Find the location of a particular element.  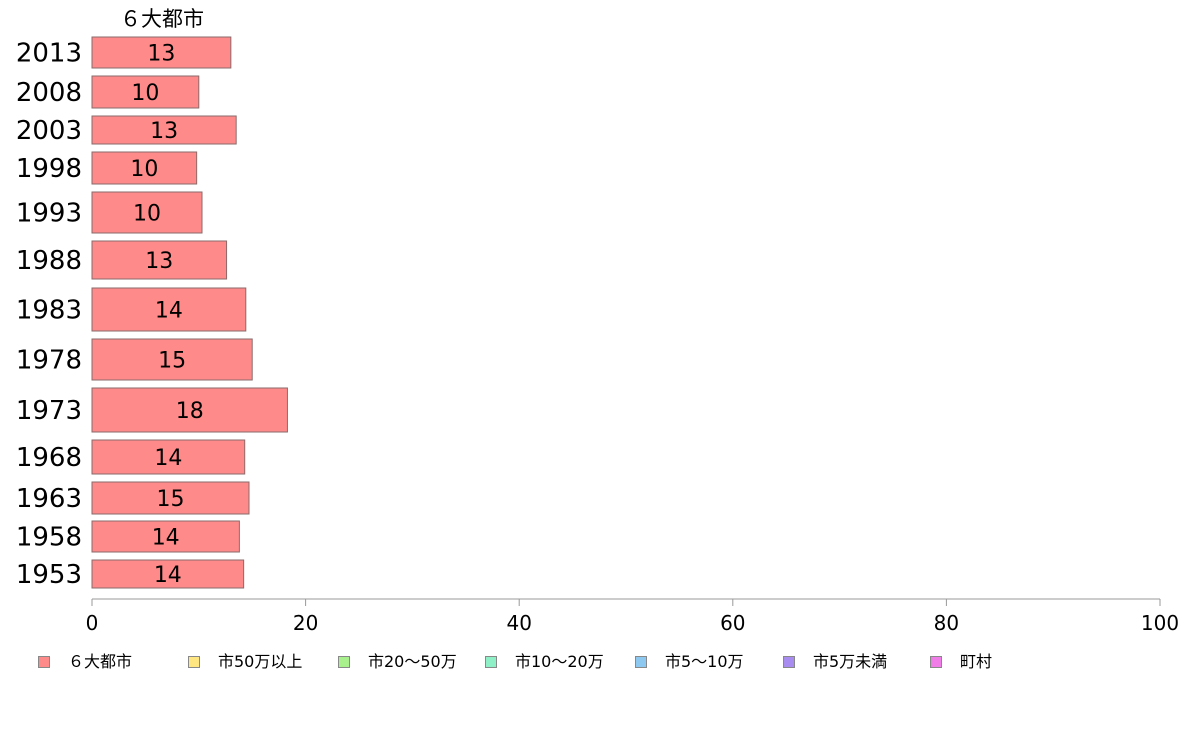

y-tick-label: 2003 is located at coordinates (49, 131).